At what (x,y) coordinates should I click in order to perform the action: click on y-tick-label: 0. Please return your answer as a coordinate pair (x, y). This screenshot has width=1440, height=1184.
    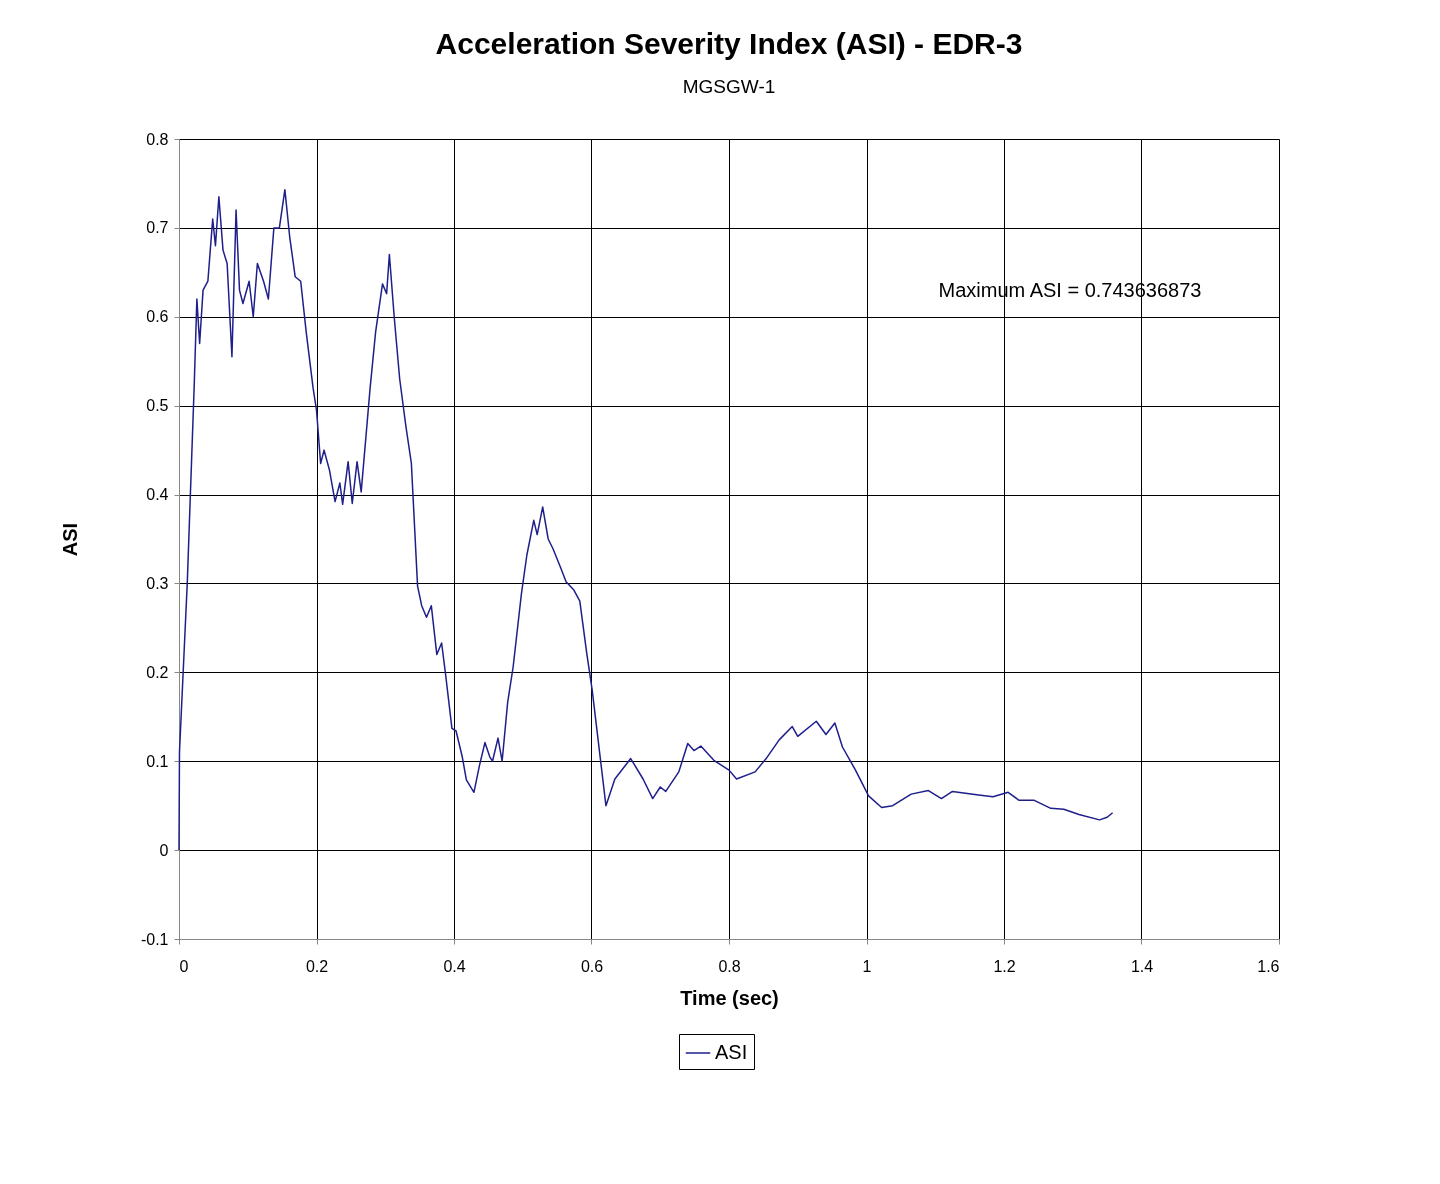
    Looking at the image, I should click on (164, 850).